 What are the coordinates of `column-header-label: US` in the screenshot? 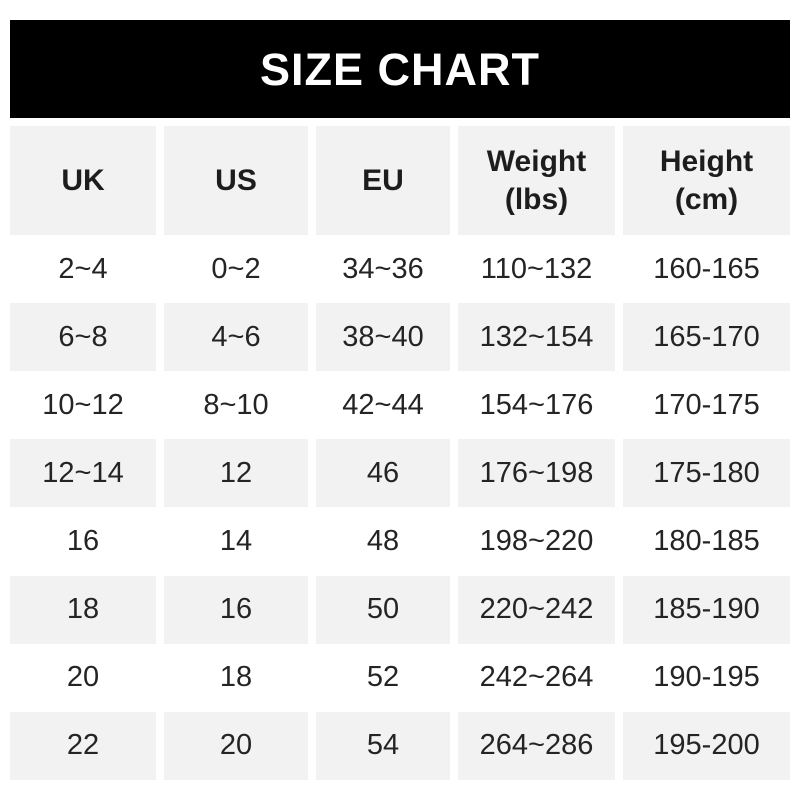 It's located at (236, 180).